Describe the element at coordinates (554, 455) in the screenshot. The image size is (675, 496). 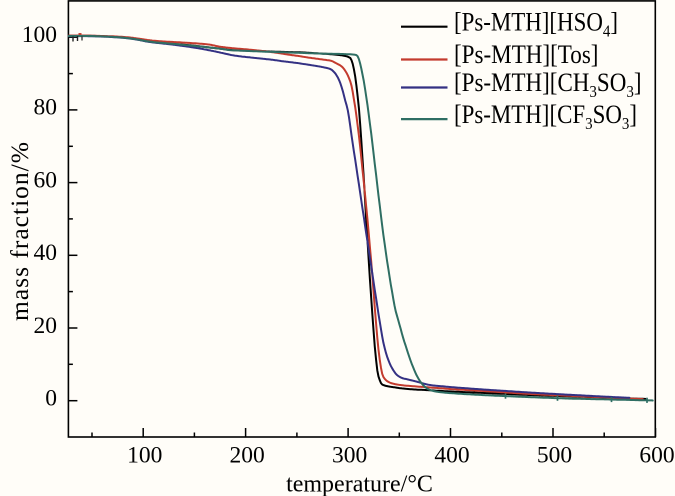
I see `svg-text: 500` at that location.